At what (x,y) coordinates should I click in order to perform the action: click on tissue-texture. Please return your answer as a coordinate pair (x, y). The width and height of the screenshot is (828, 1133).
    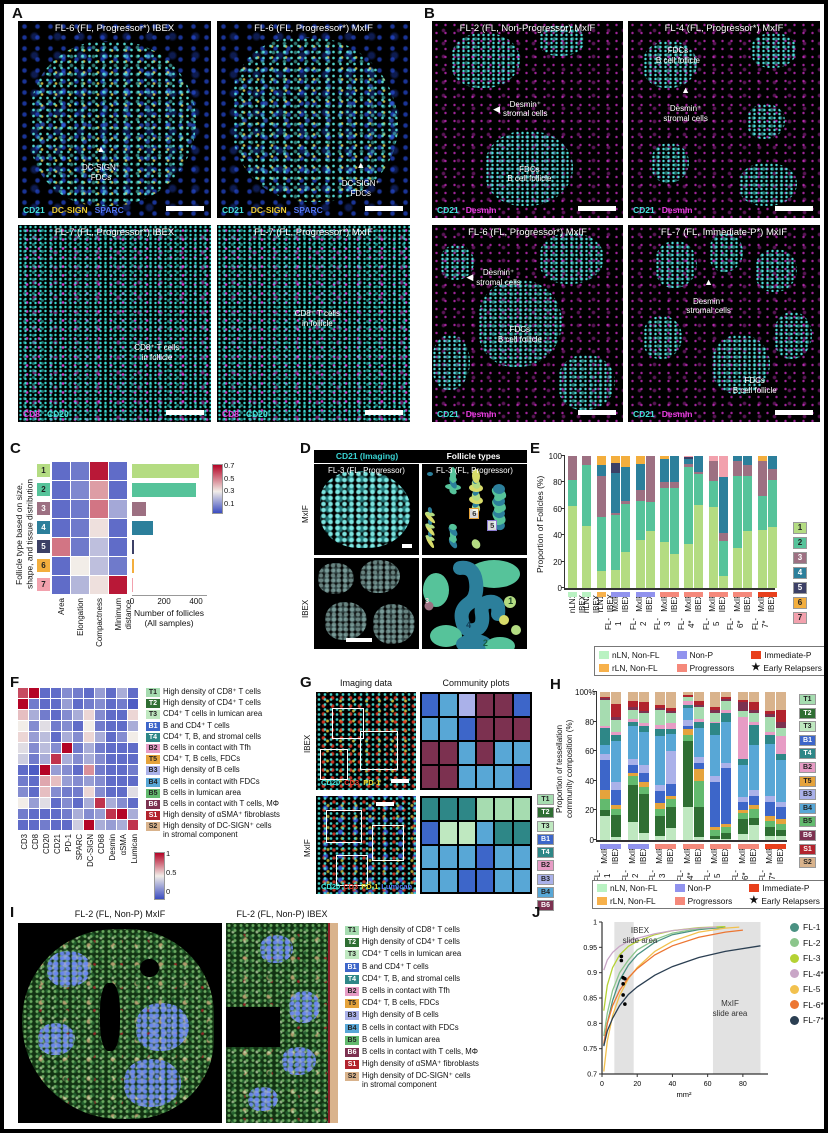
    Looking at the image, I should click on (345, 620).